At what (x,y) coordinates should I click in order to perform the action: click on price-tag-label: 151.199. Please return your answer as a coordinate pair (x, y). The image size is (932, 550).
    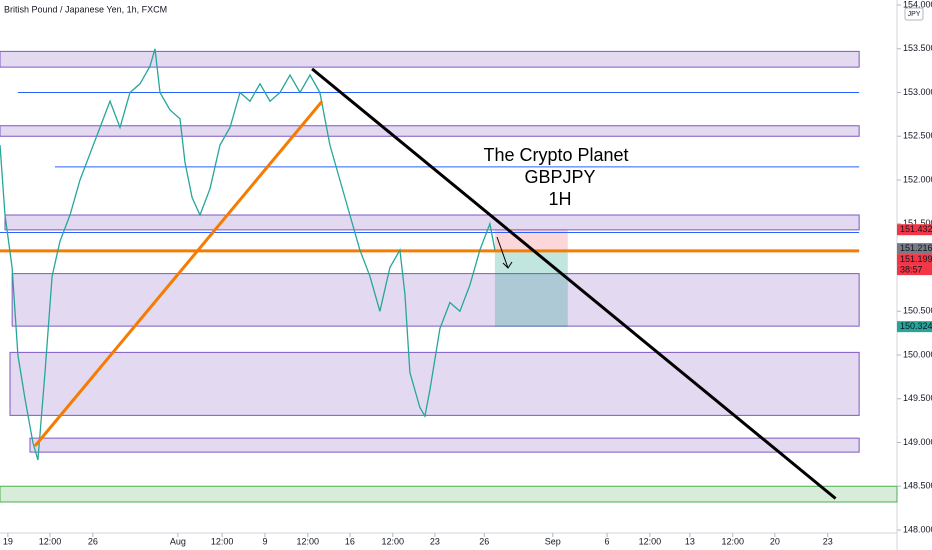
    Looking at the image, I should click on (916, 259).